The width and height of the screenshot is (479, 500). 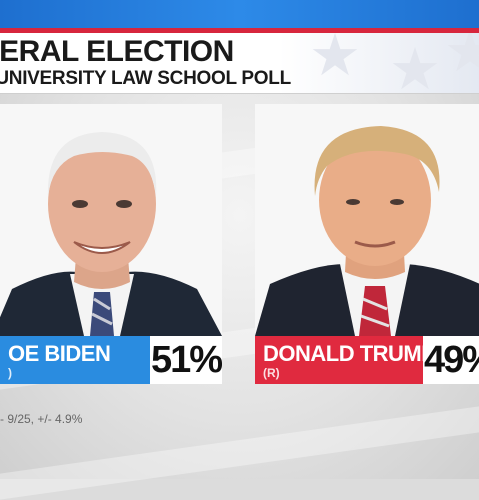 What do you see at coordinates (239, 14) in the screenshot?
I see `top-color-bar` at bounding box center [239, 14].